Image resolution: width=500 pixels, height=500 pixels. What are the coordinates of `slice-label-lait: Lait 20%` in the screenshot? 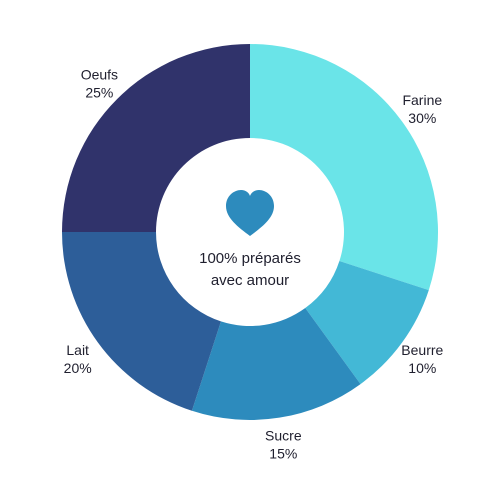 It's located at (78, 359).